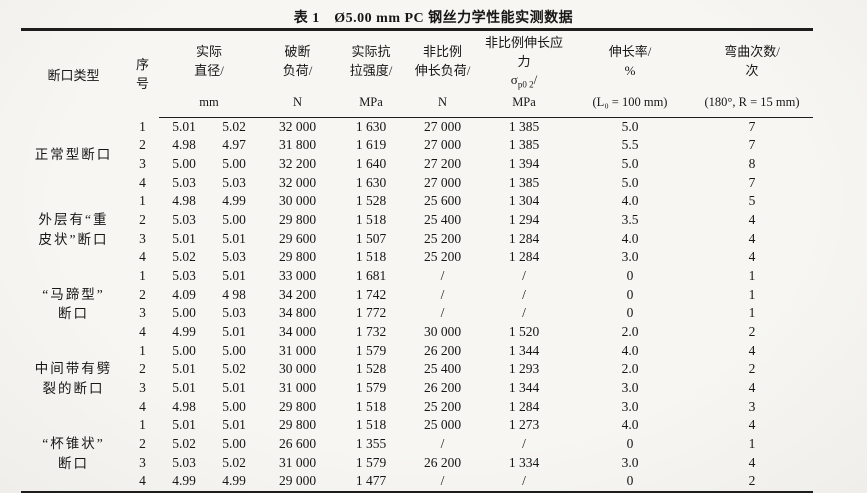 This screenshot has width=867, height=493. Describe the element at coordinates (524, 182) in the screenshot. I see `table-cell: 1 385` at that location.